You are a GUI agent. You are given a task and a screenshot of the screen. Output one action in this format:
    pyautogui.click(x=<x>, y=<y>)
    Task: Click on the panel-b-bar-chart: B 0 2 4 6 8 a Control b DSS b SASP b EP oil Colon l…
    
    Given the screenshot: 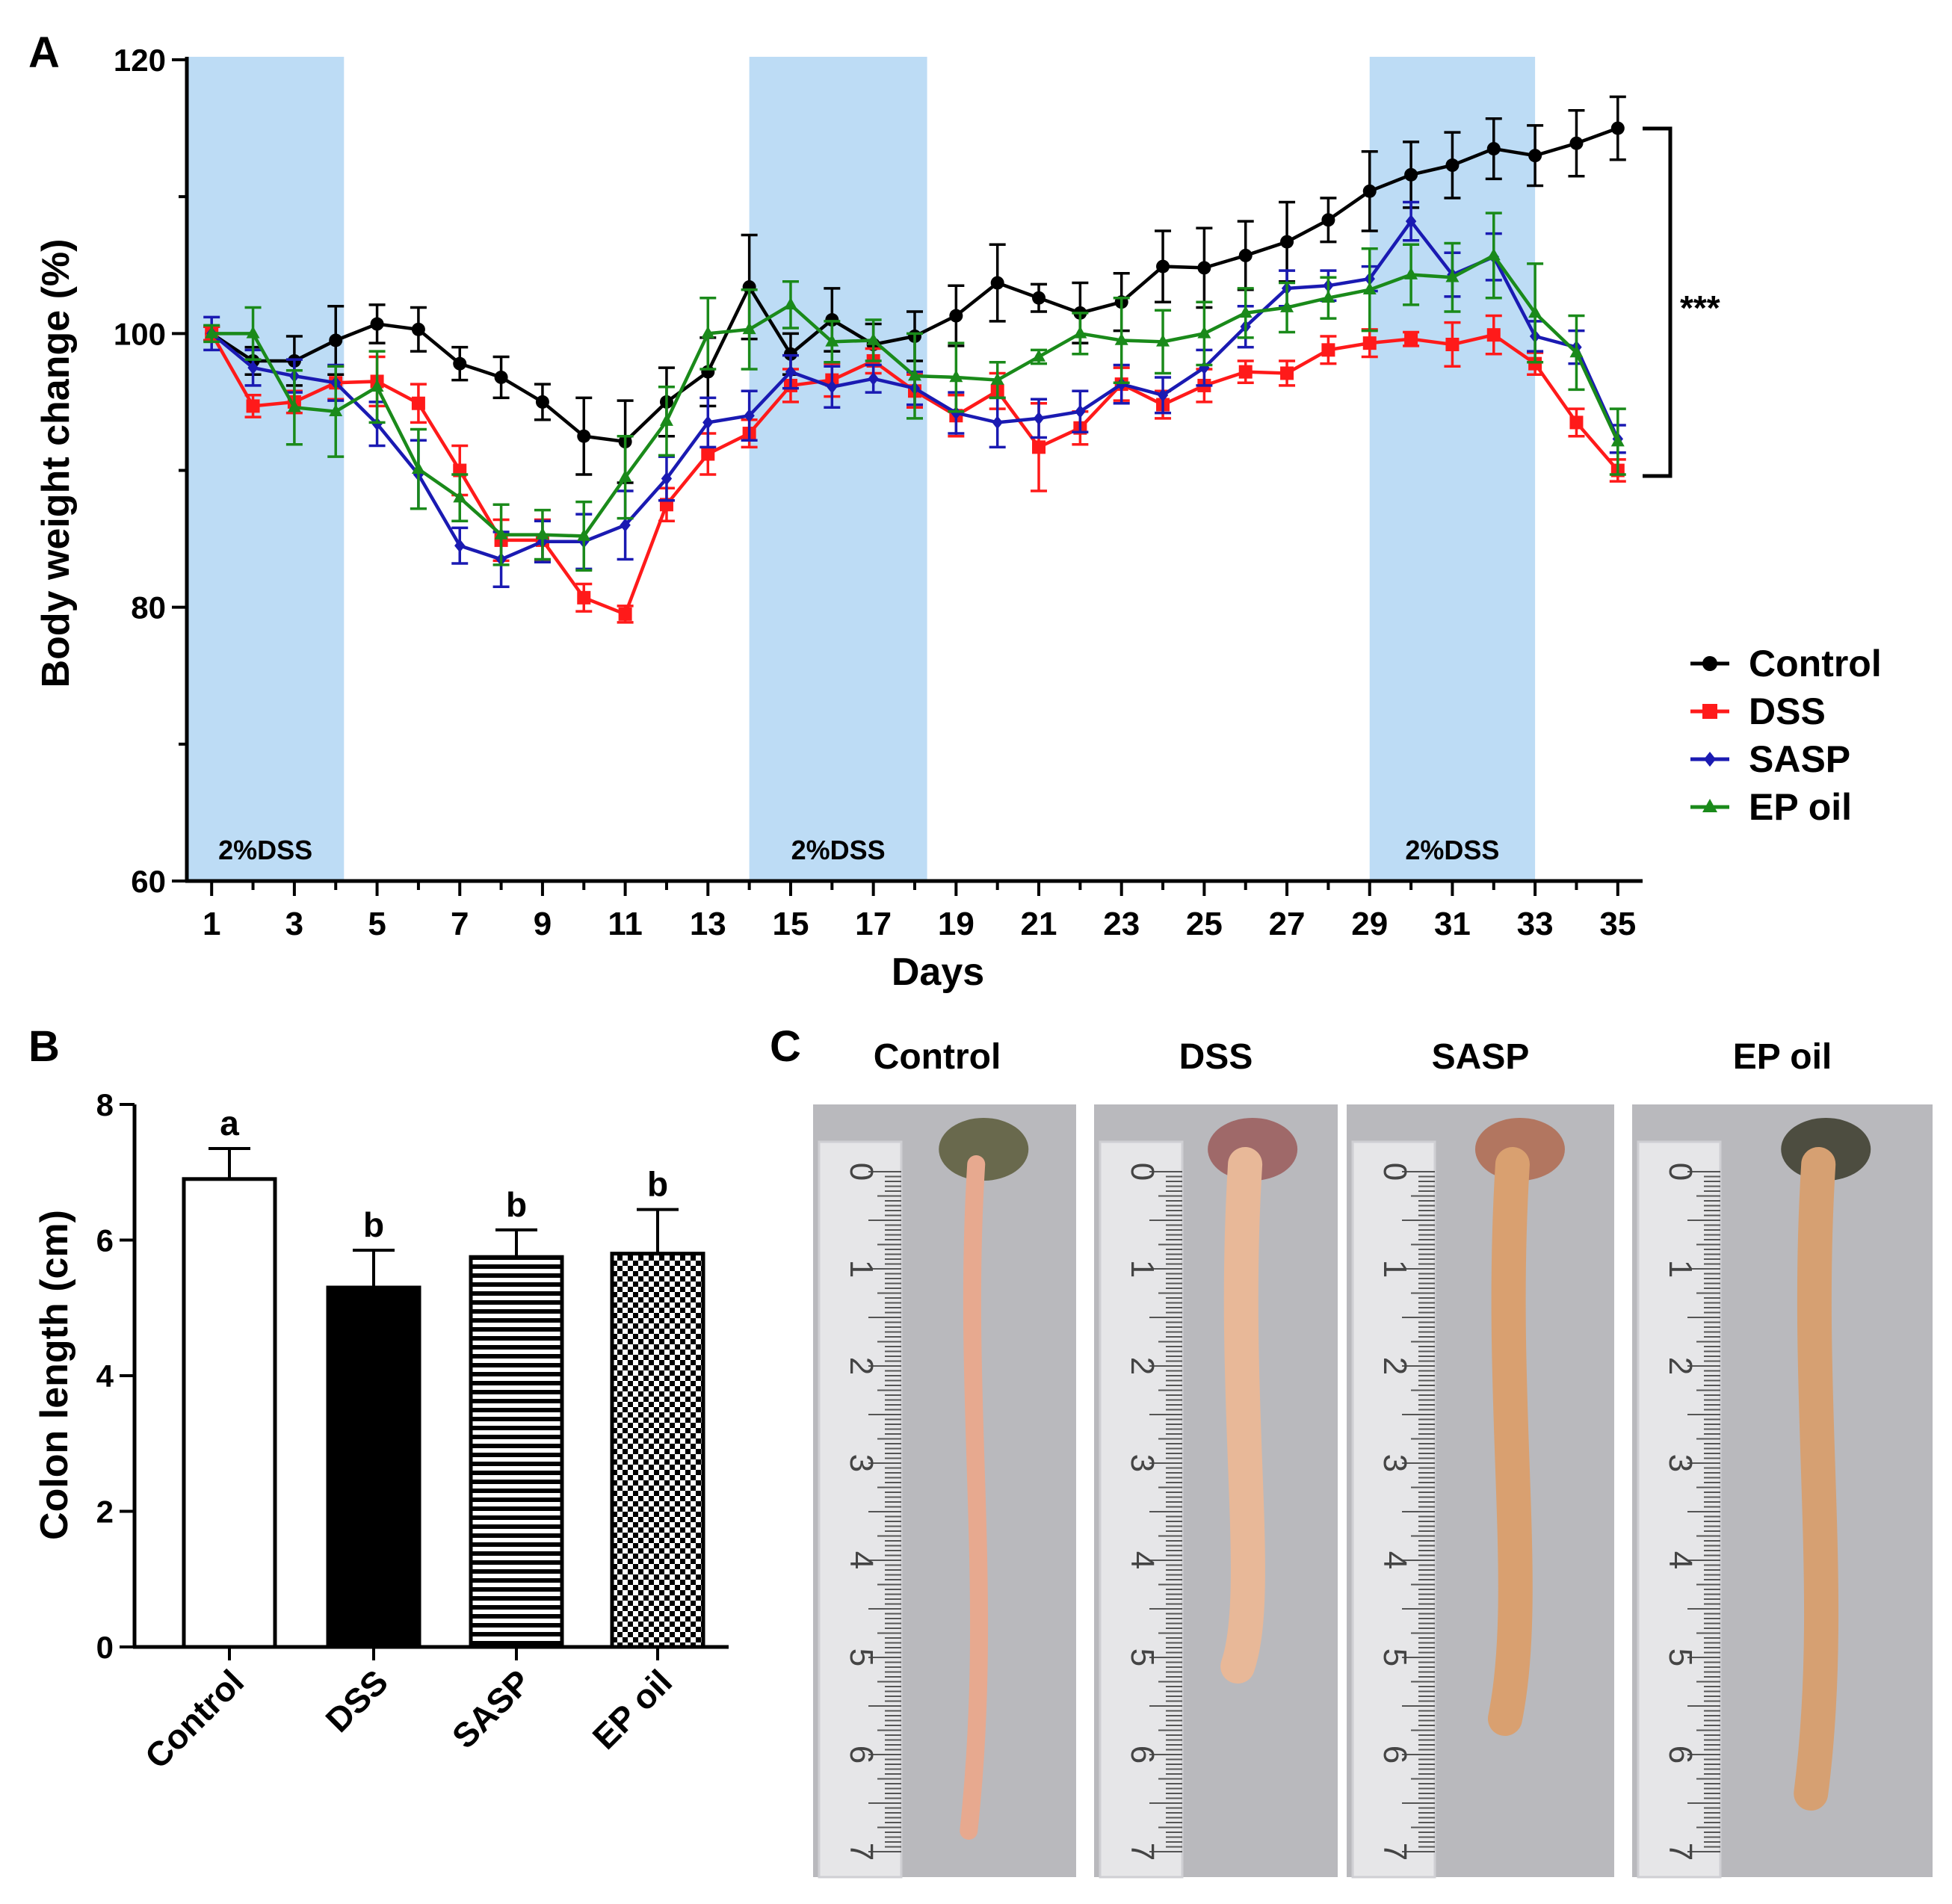 What is the action you would take?
    pyautogui.click(x=378, y=1399)
    